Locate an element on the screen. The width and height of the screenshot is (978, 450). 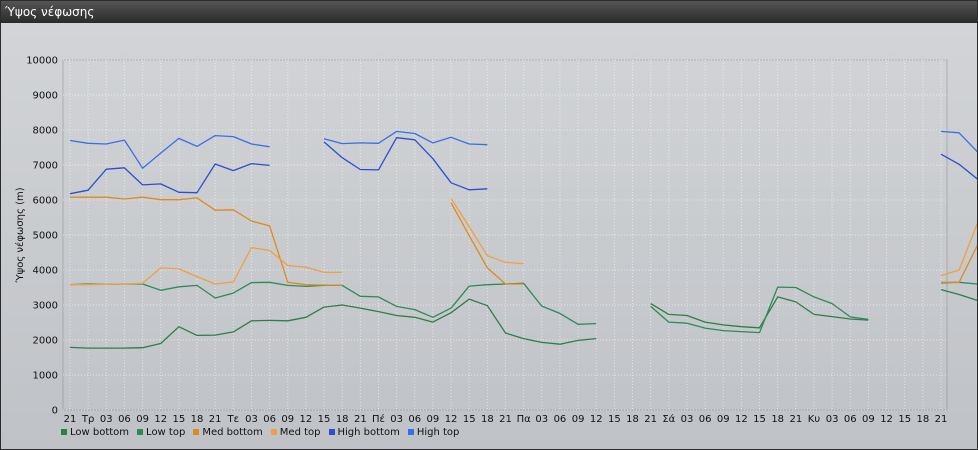
y-tick-label: 6000 is located at coordinates (45, 201).